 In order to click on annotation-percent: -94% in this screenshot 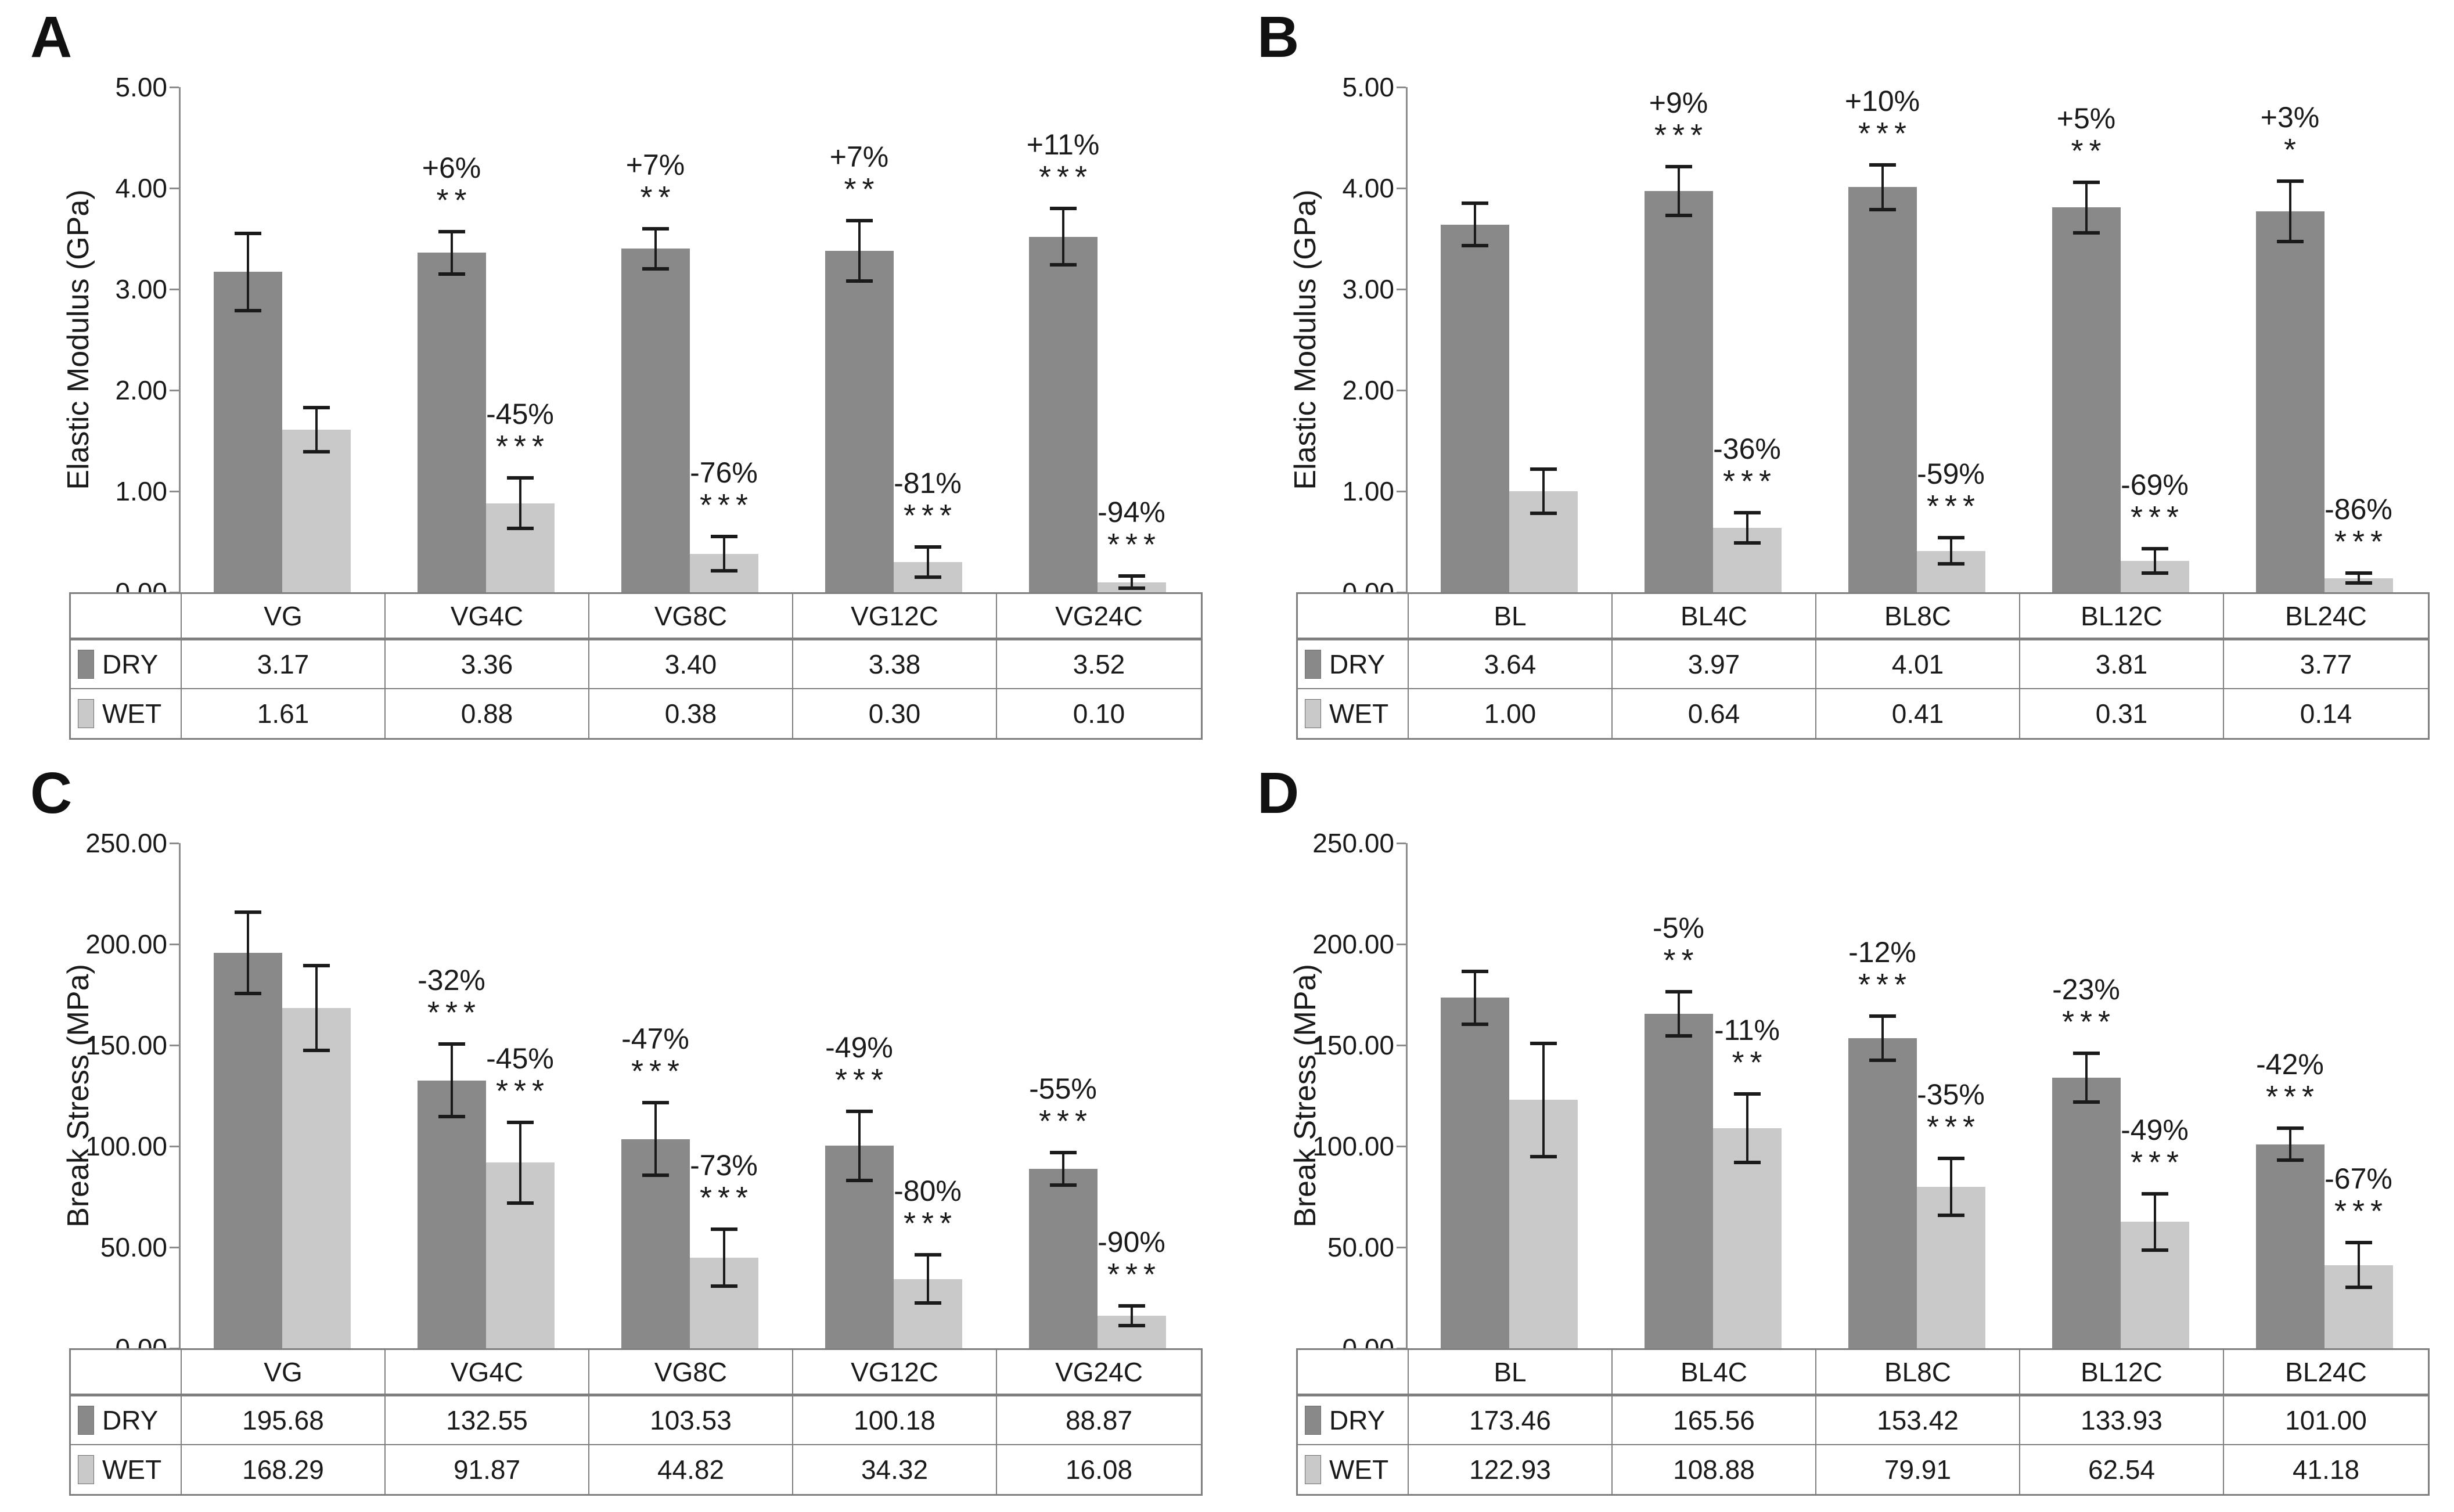, I will do `click(1131, 512)`.